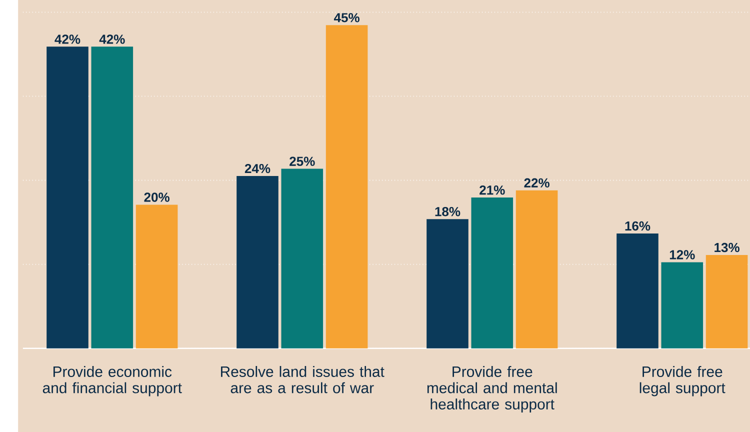  I want to click on data-label: 25%, so click(302, 161).